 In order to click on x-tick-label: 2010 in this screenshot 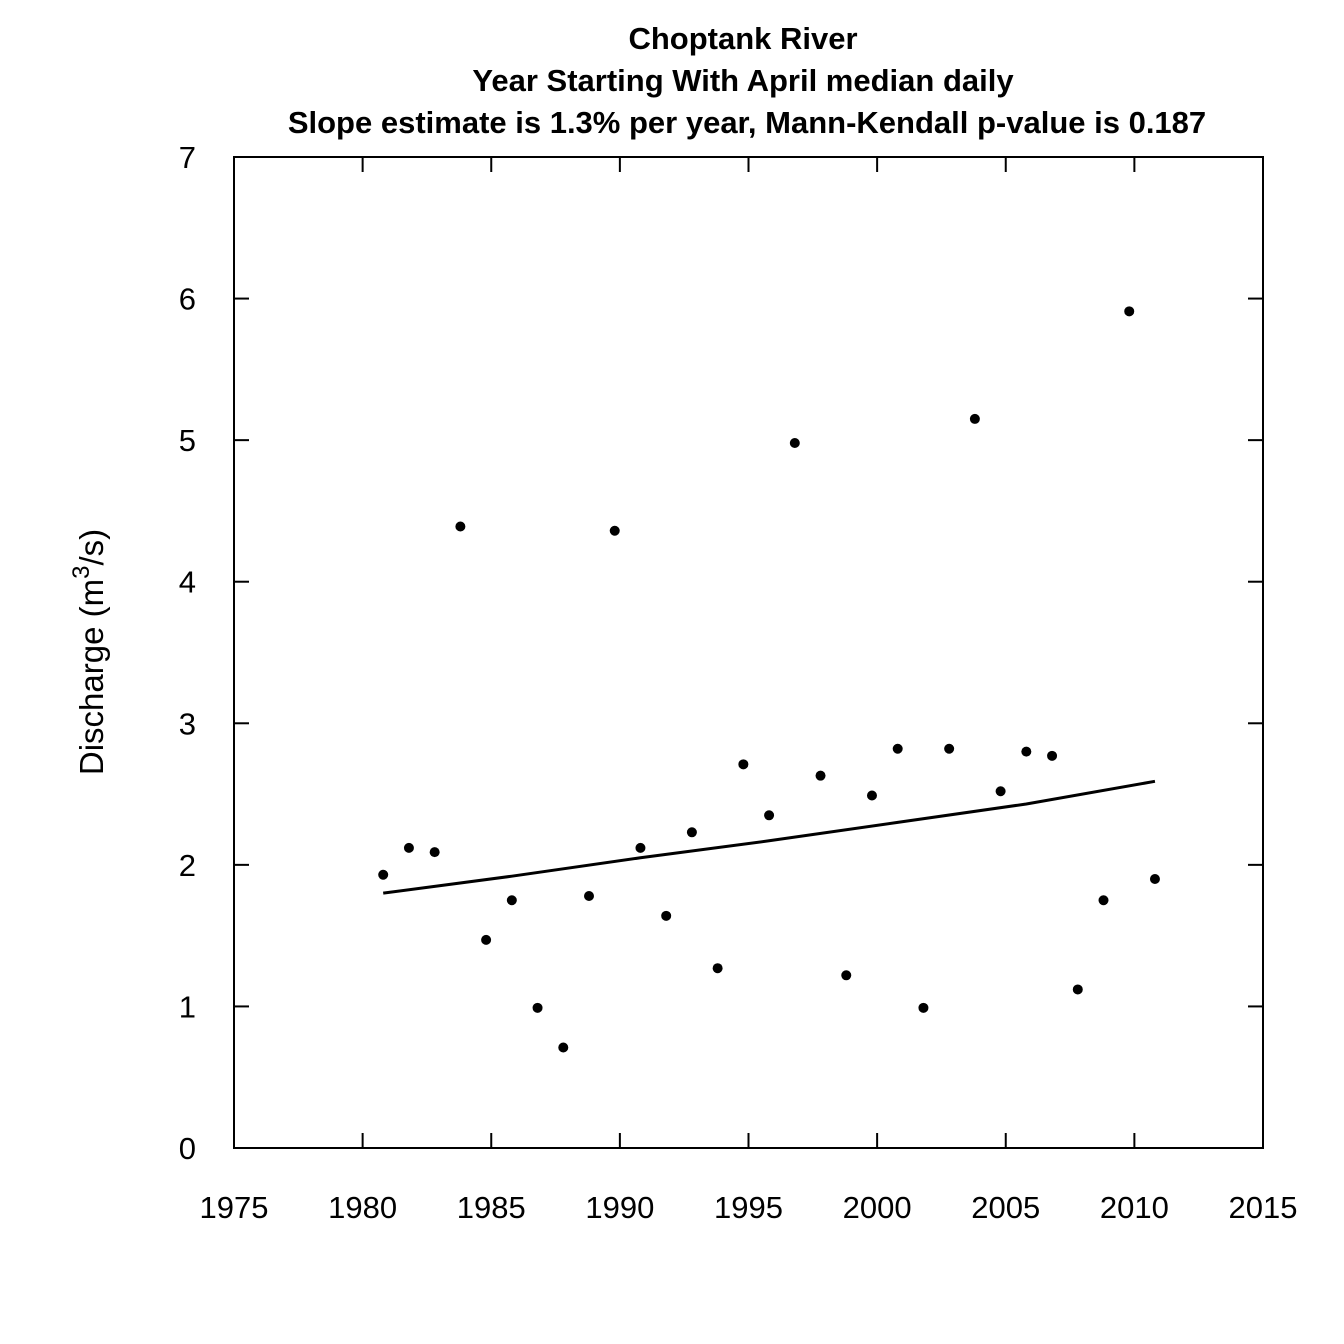, I will do `click(1134, 1207)`.